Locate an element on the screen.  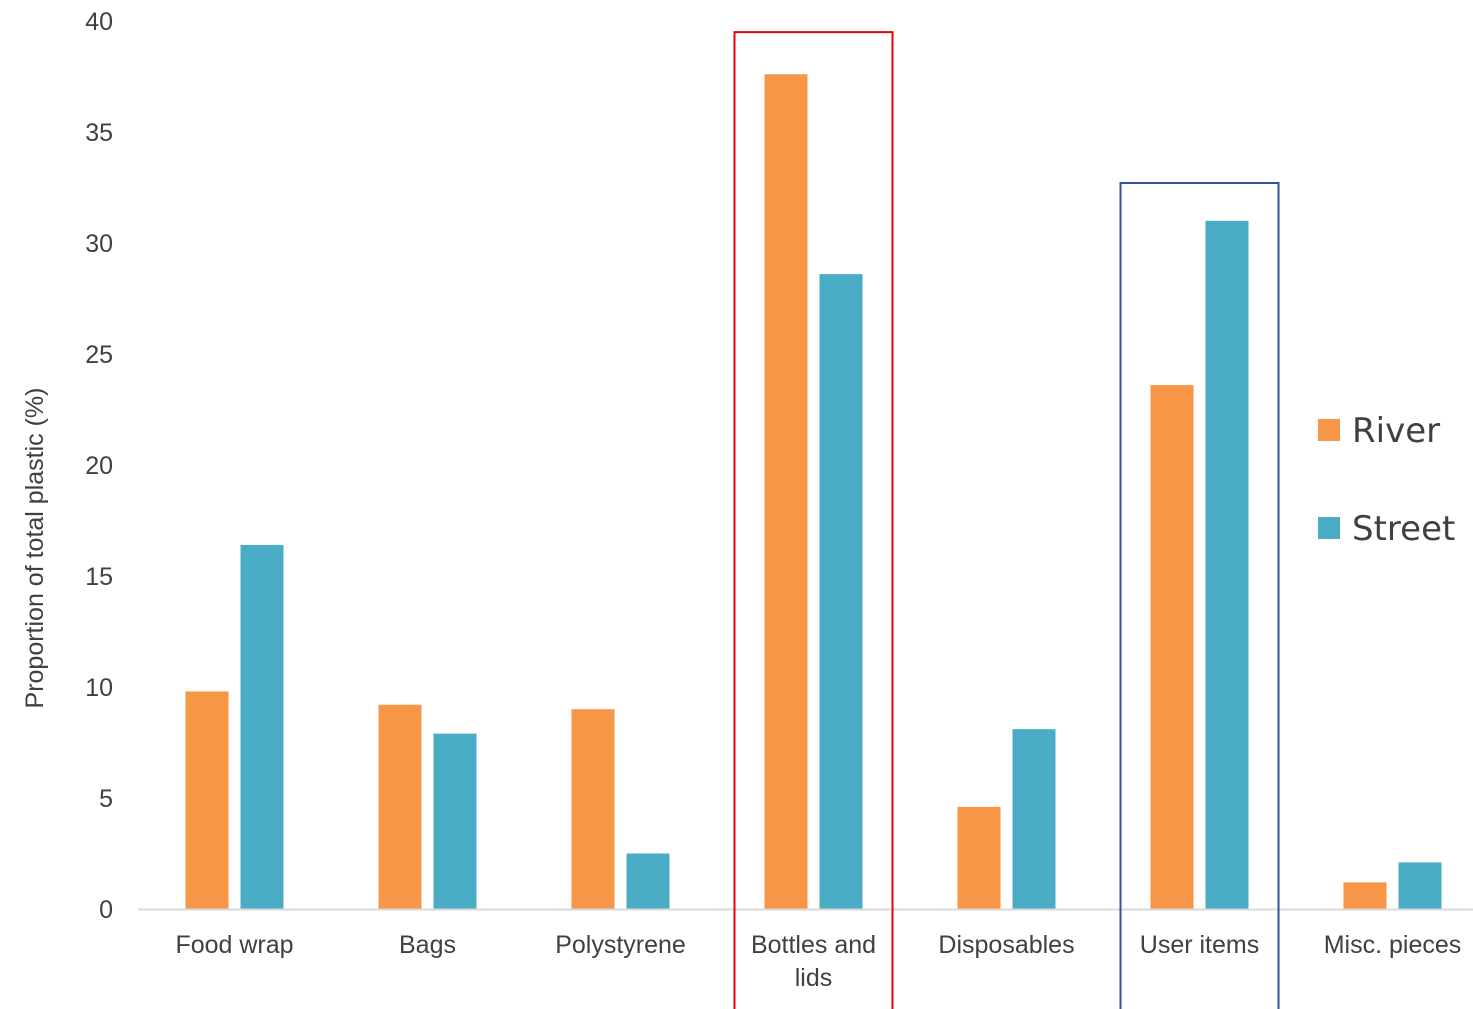
x-tick-label: Bags is located at coordinates (427, 945).